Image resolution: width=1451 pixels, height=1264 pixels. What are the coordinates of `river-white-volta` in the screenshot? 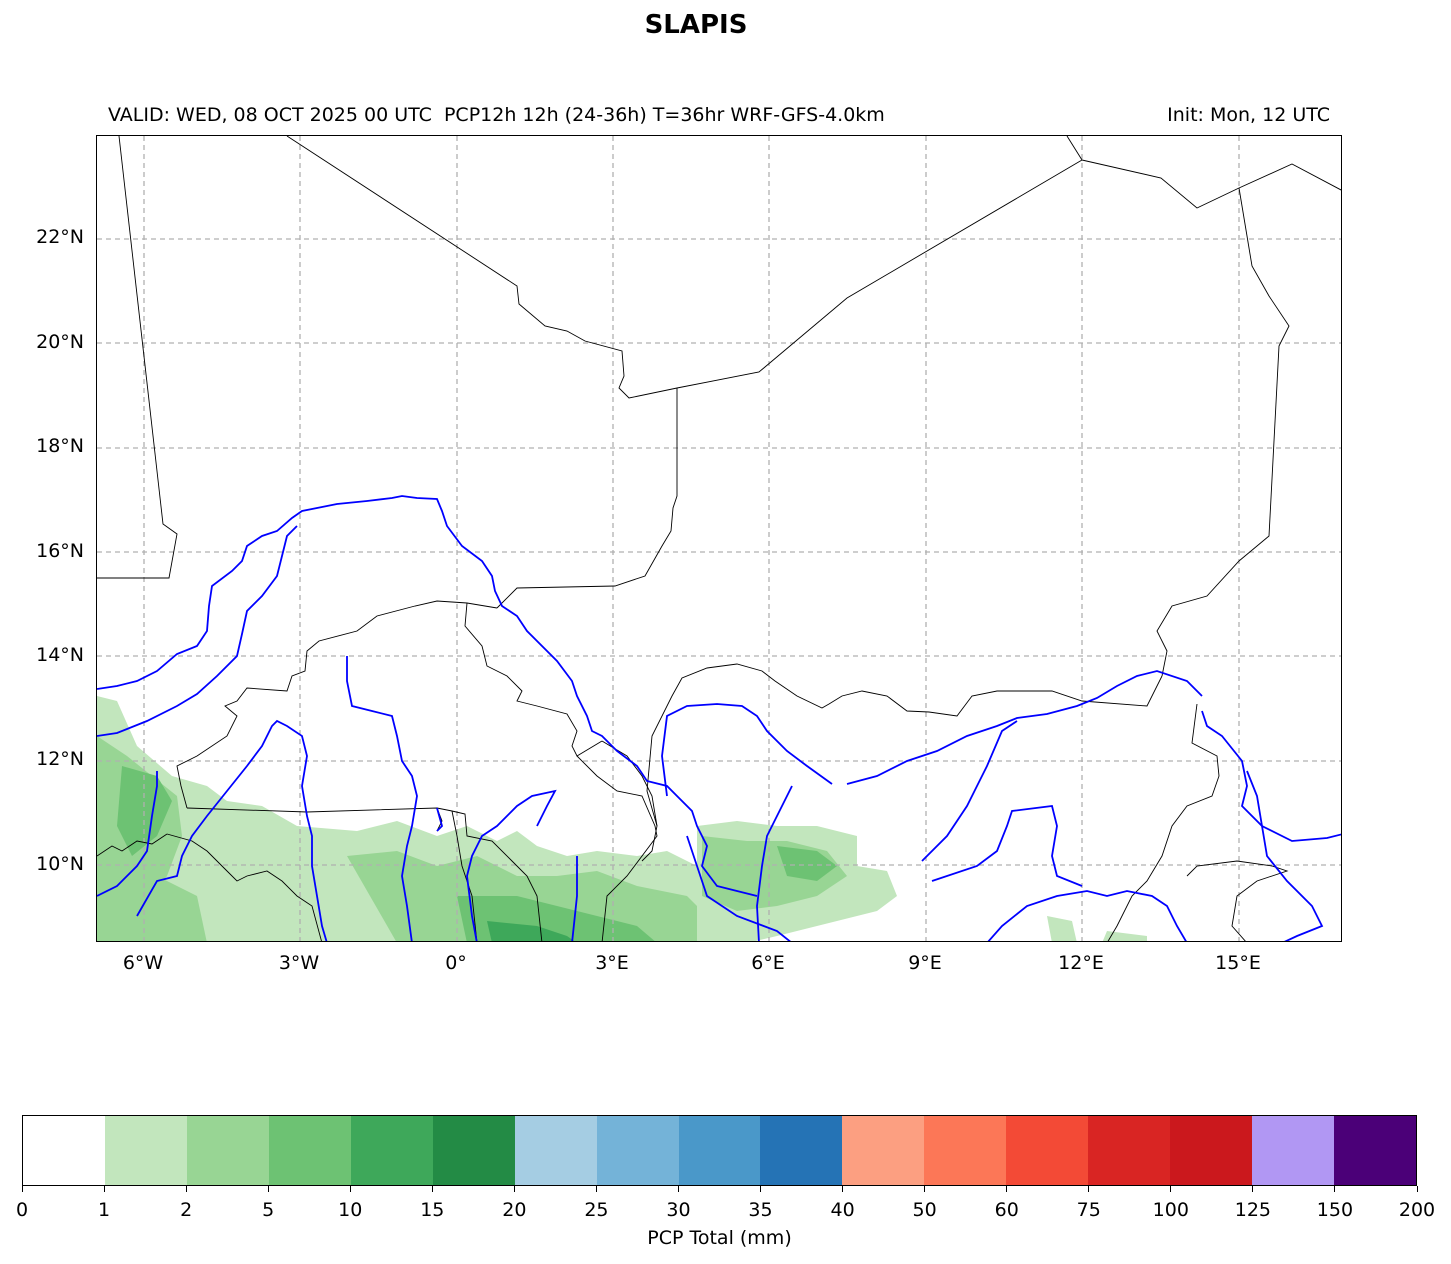 It's located at (382, 798).